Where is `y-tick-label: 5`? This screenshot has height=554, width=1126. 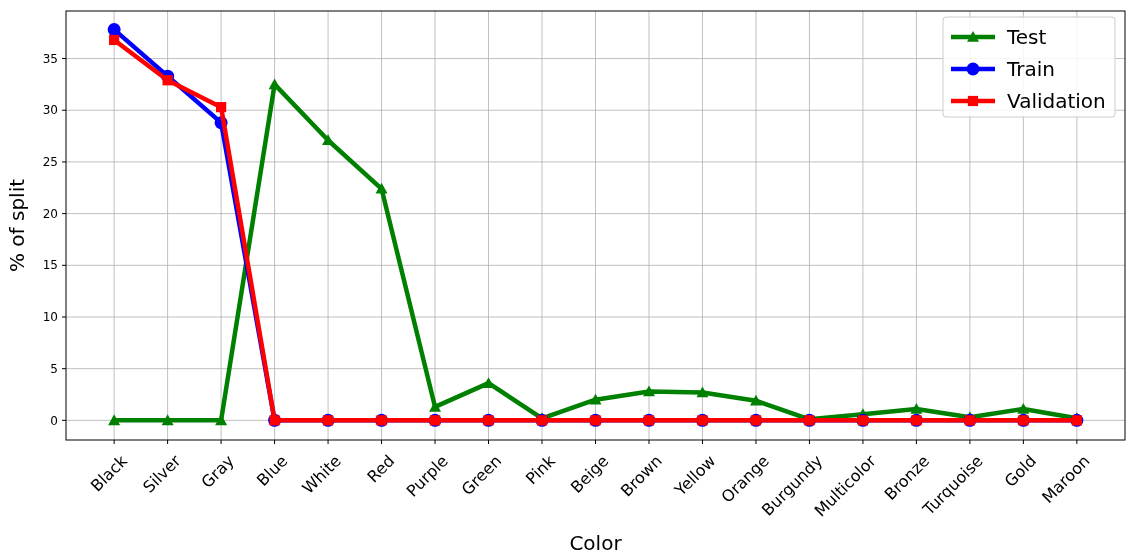
y-tick-label: 5 is located at coordinates (54, 368).